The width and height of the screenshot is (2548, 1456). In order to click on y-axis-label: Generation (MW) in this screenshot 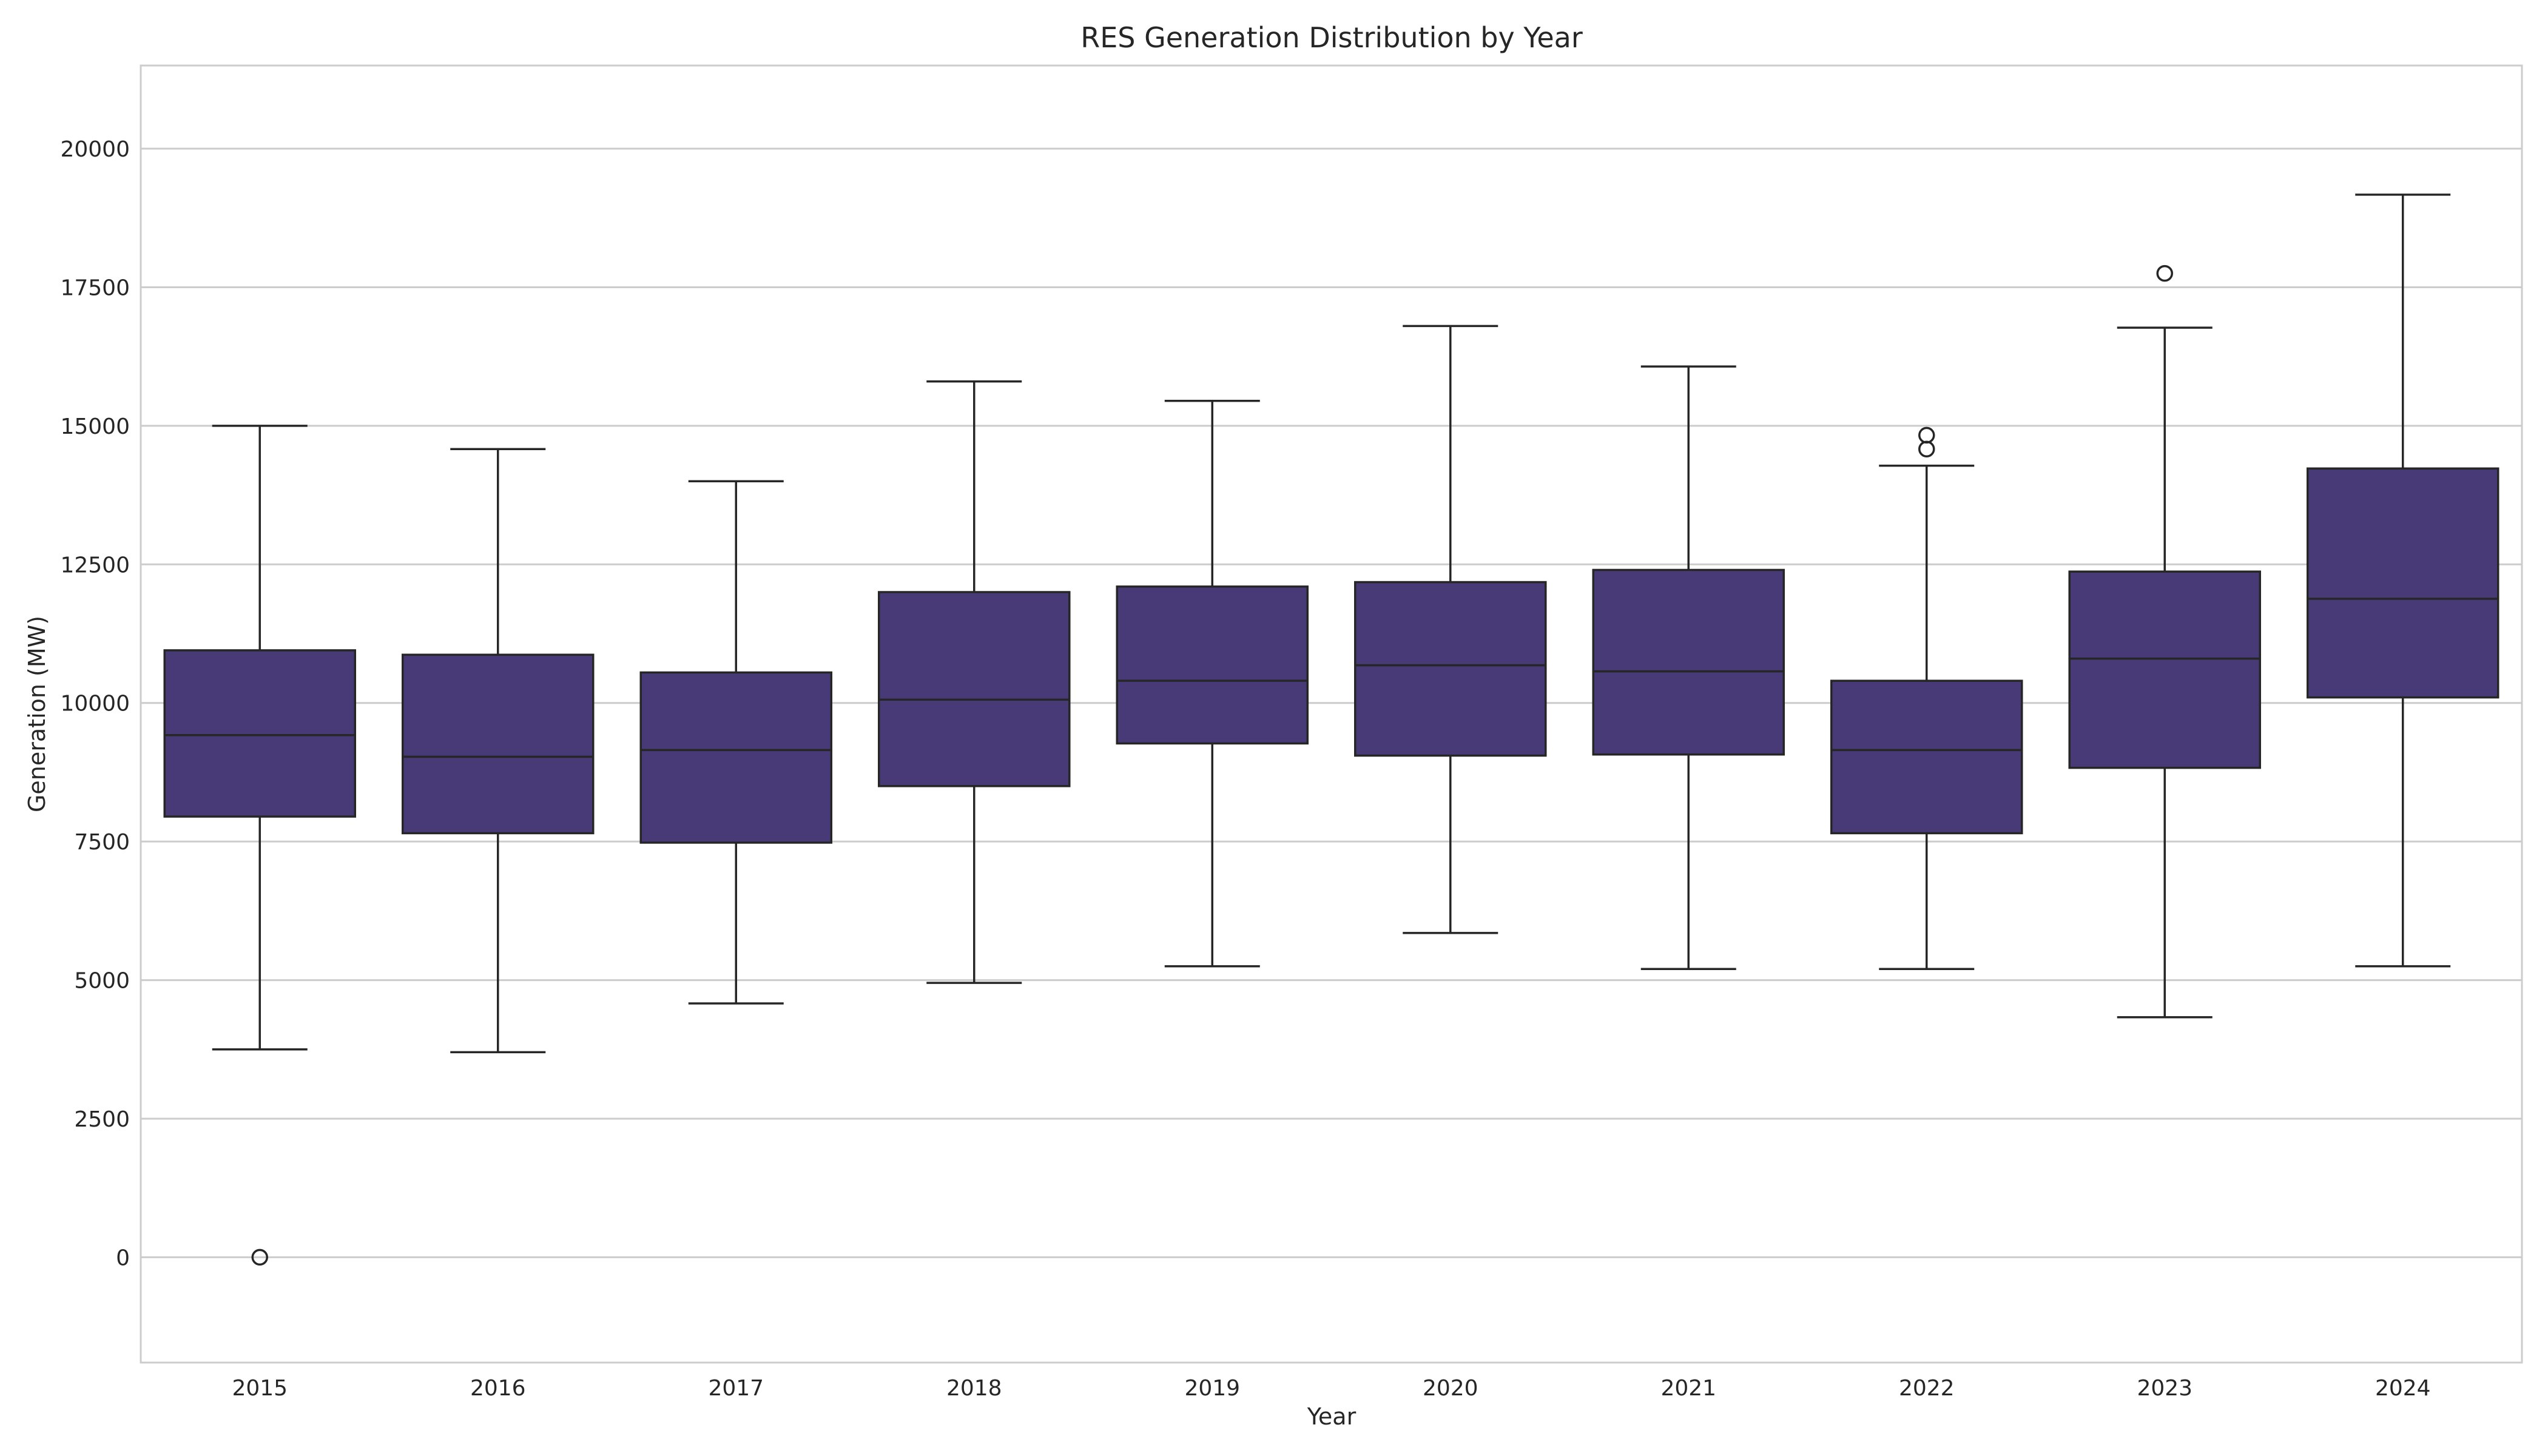, I will do `click(37, 714)`.